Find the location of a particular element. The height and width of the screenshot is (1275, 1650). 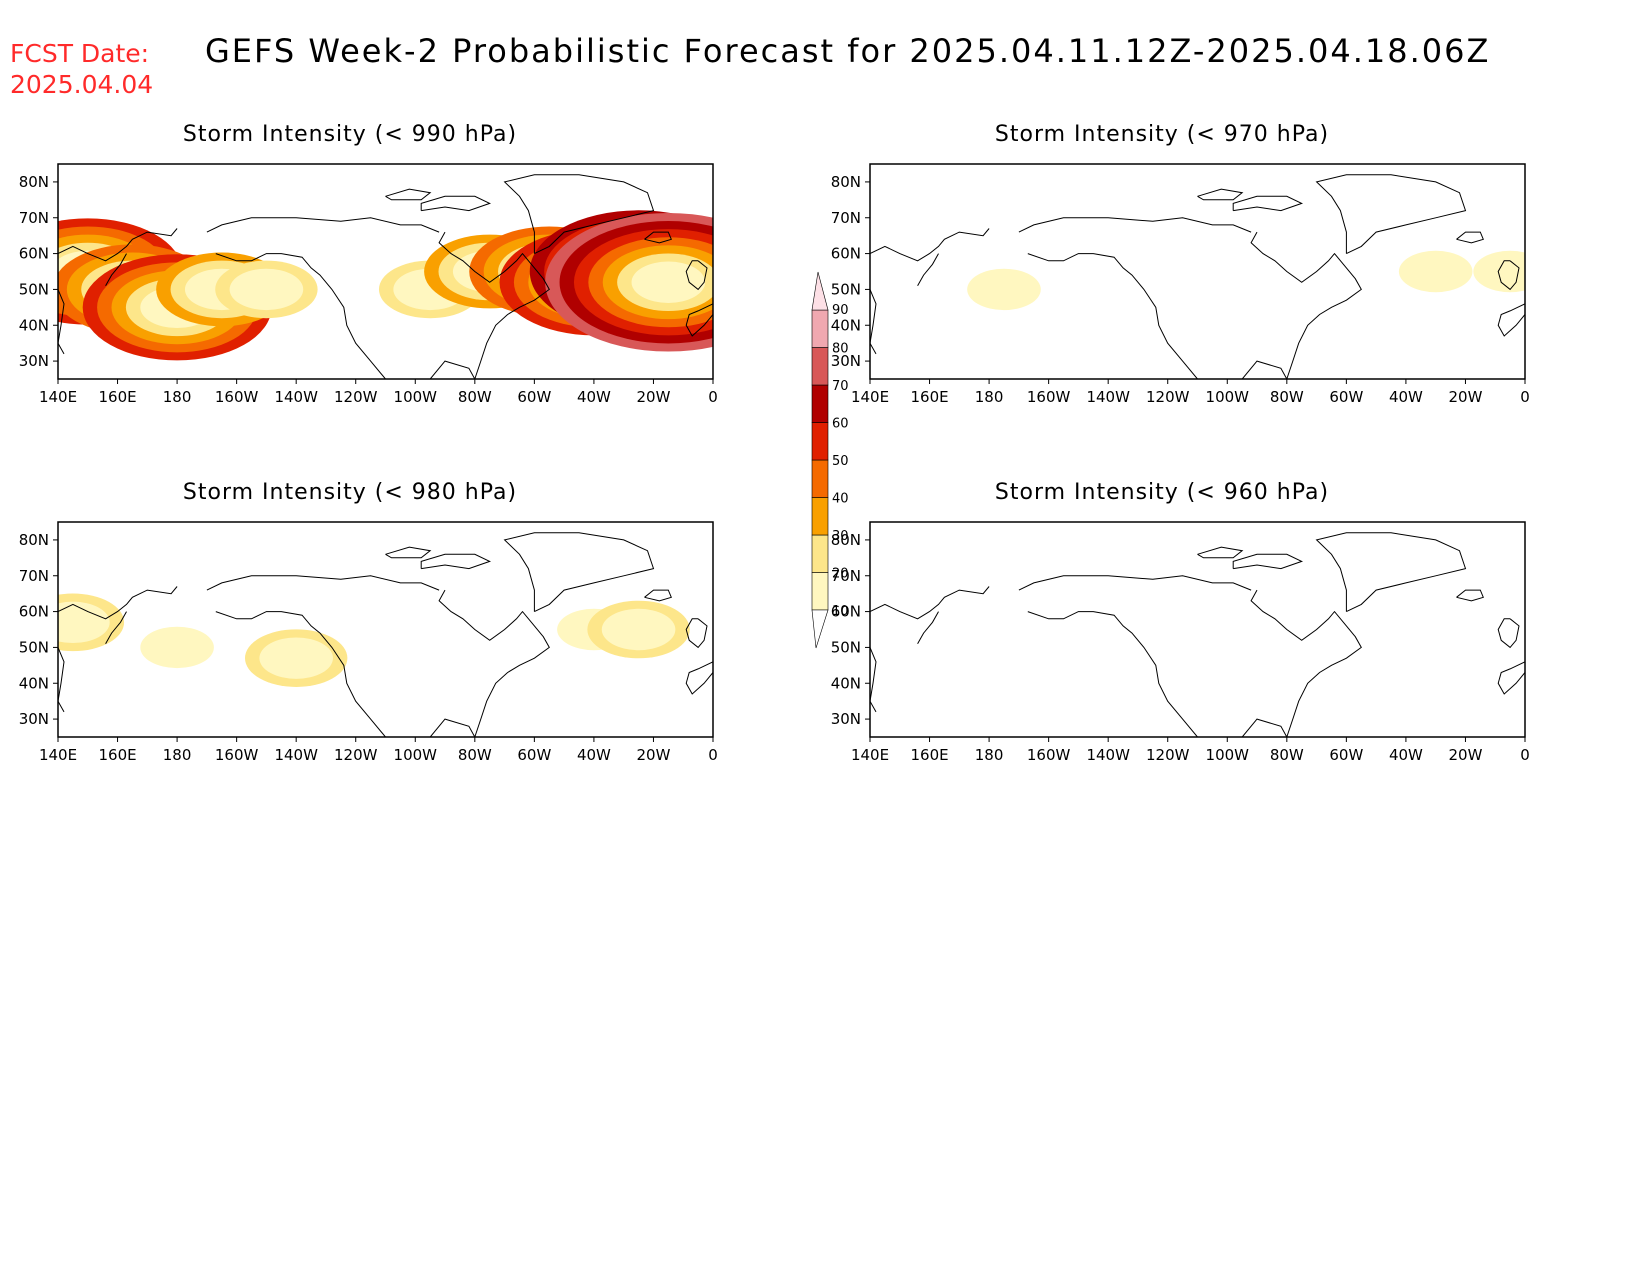

colorbar-label: 90 is located at coordinates (840, 310).